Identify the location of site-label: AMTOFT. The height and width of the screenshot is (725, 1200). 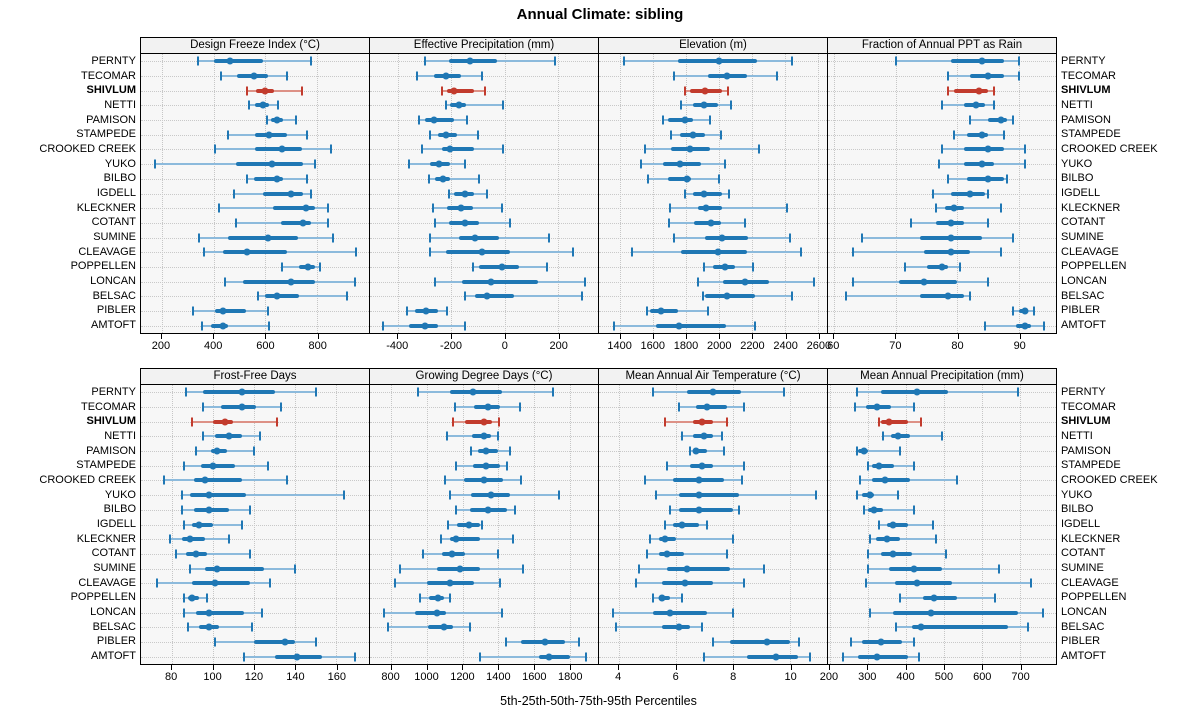
(1084, 325).